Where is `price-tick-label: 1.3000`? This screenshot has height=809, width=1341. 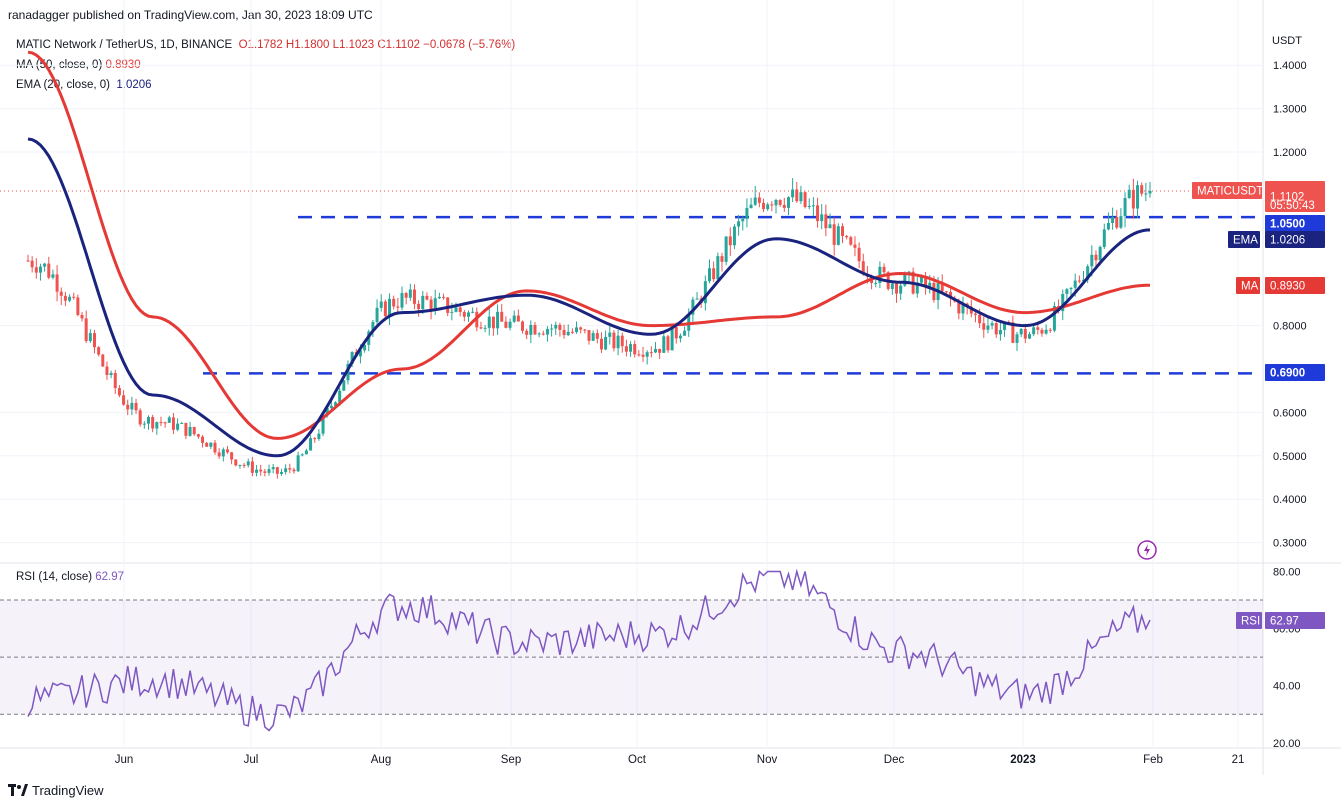
price-tick-label: 1.3000 is located at coordinates (1290, 110).